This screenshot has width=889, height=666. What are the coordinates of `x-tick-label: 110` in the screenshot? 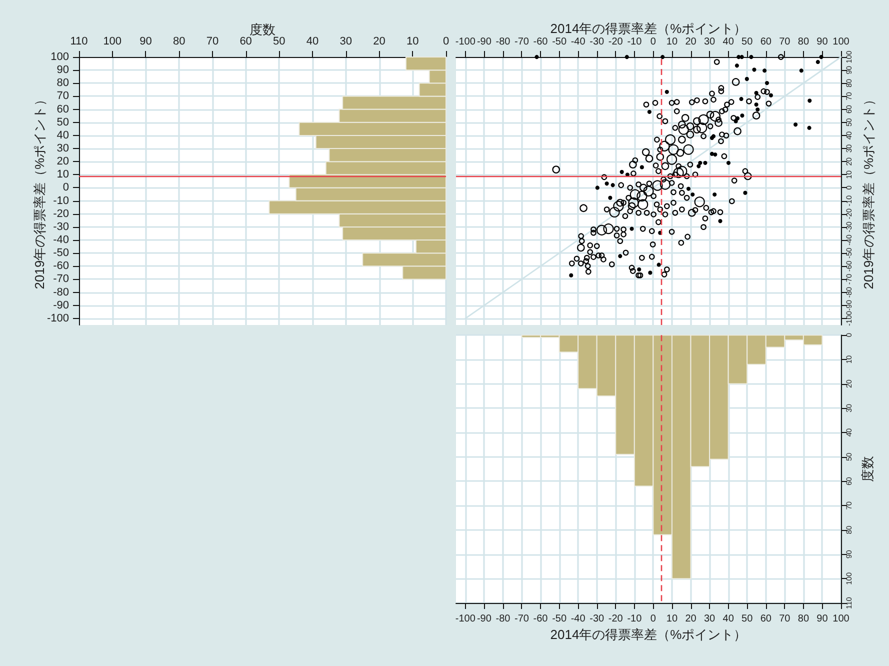 It's located at (79, 42).